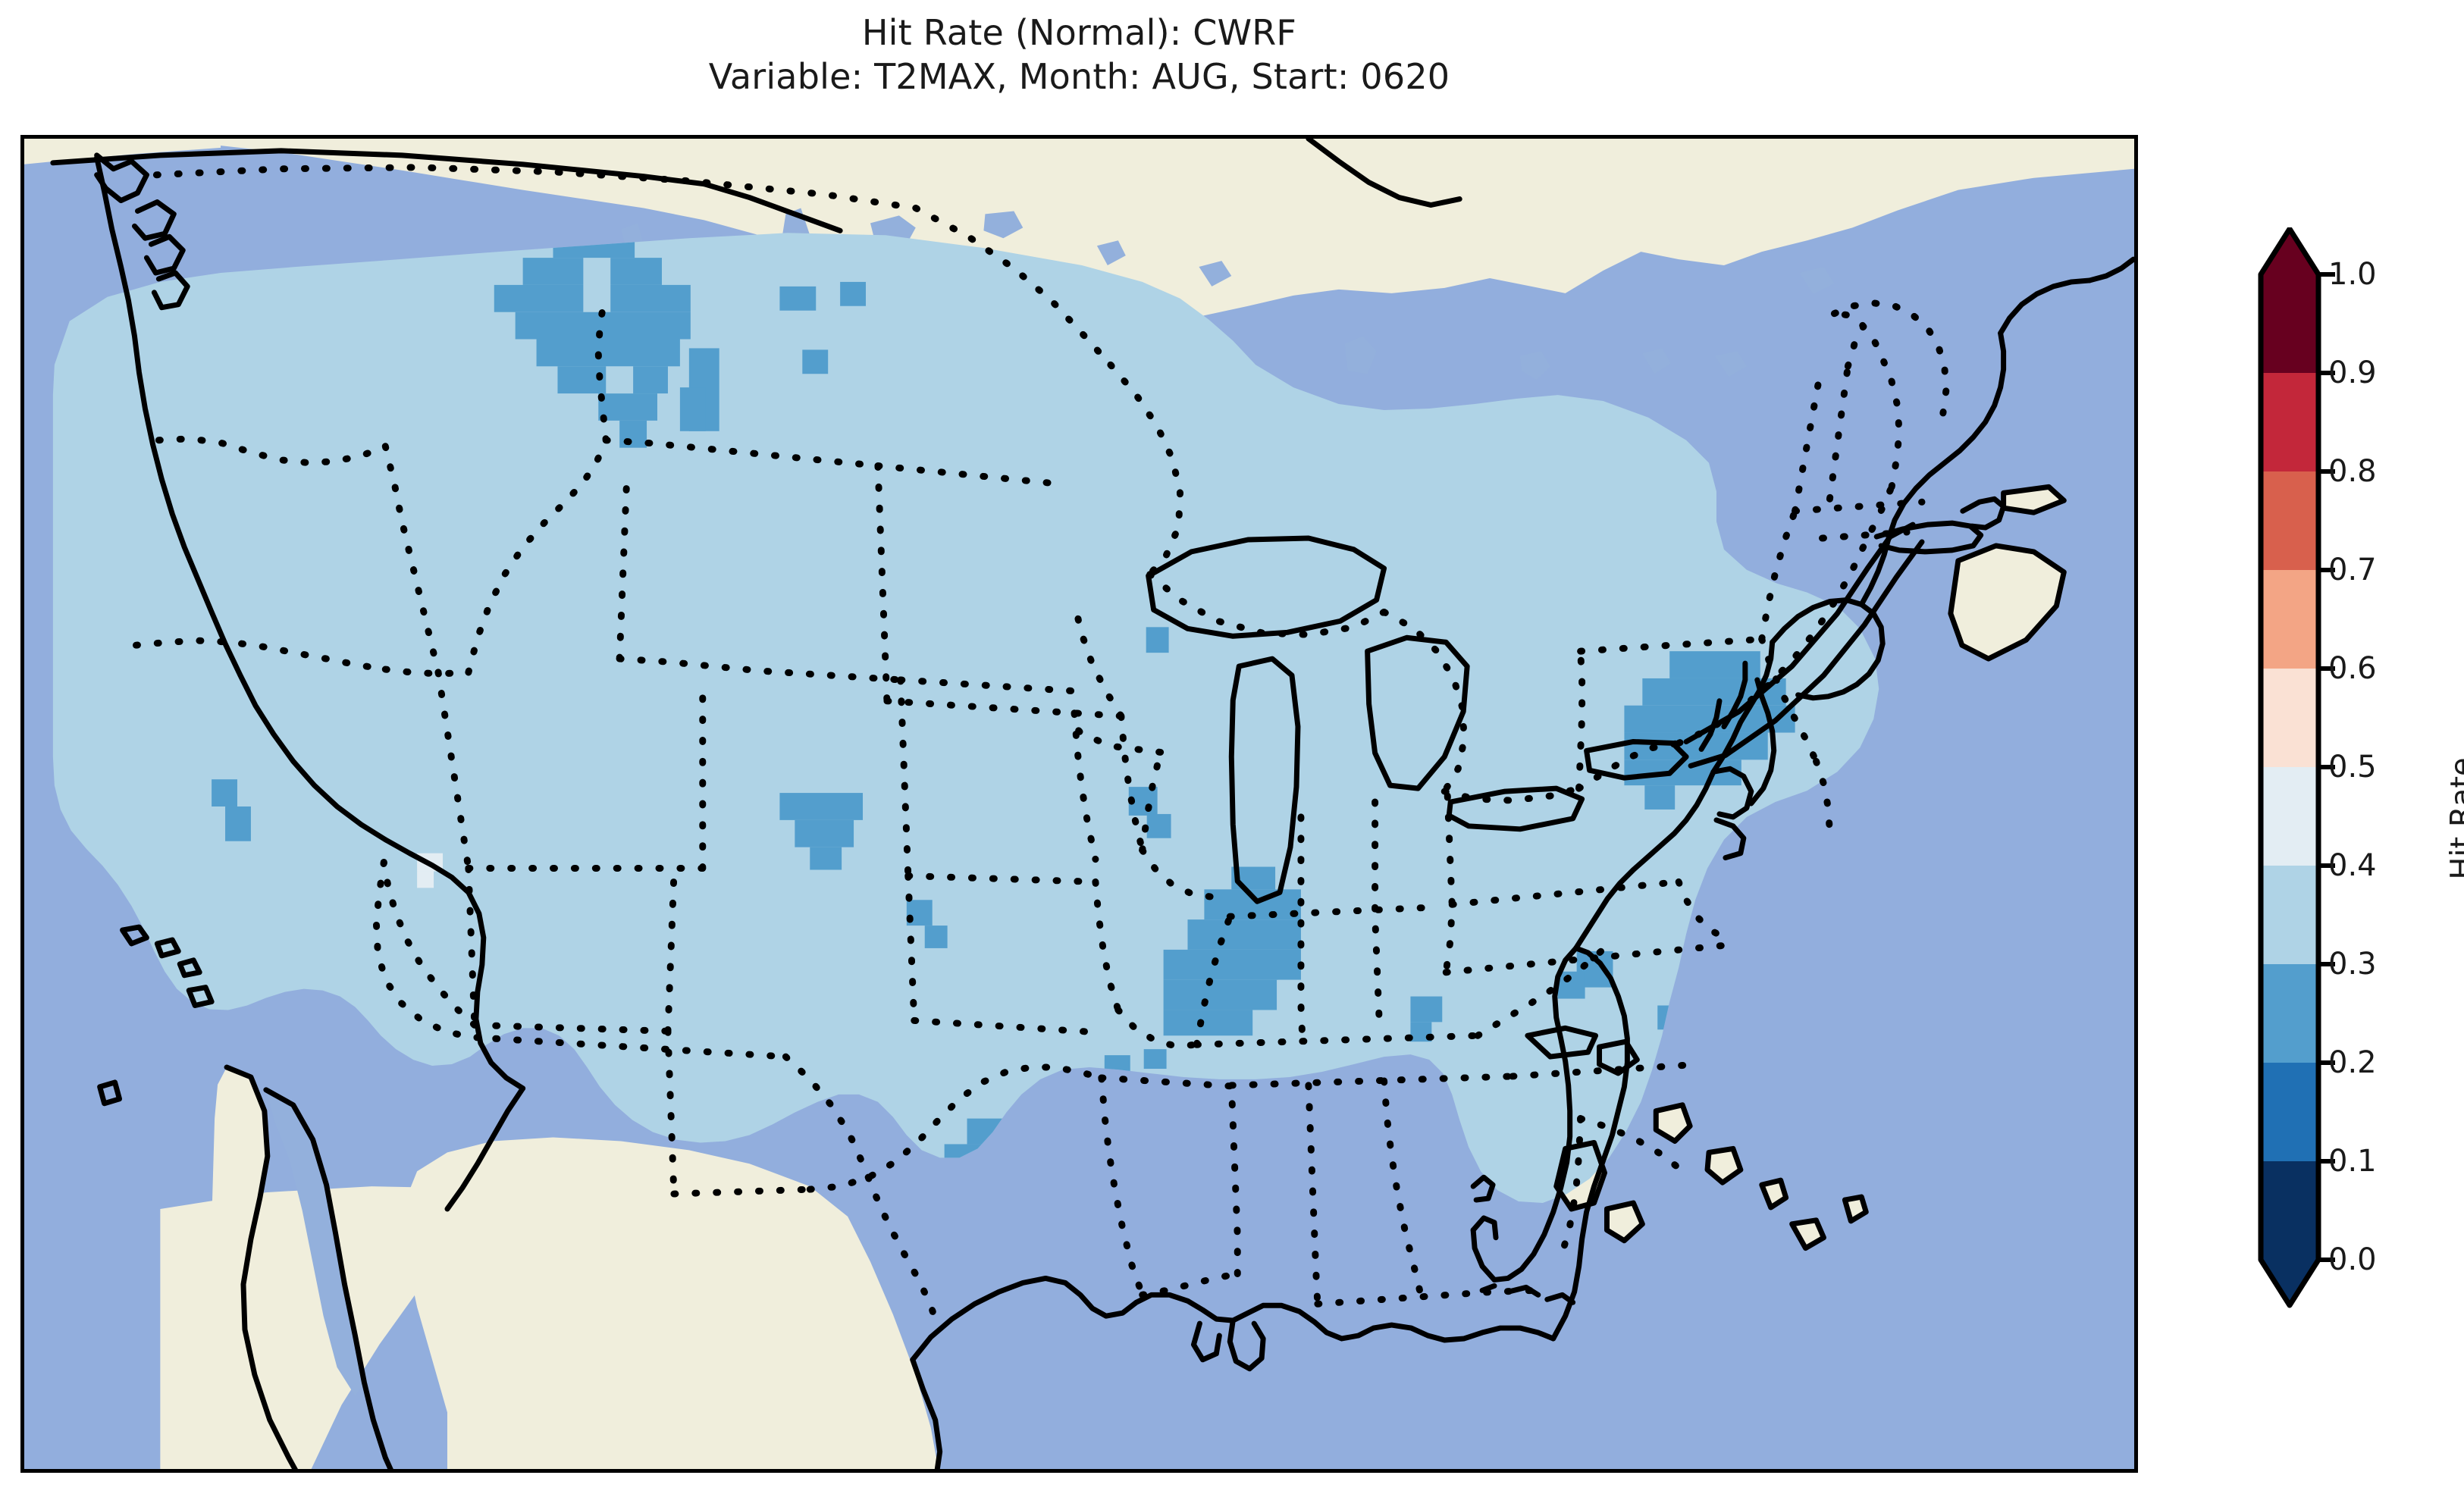 The width and height of the screenshot is (2464, 1494). What do you see at coordinates (1079, 32) in the screenshot?
I see `title-line-1: Hit Rate (Normal): CWRF` at bounding box center [1079, 32].